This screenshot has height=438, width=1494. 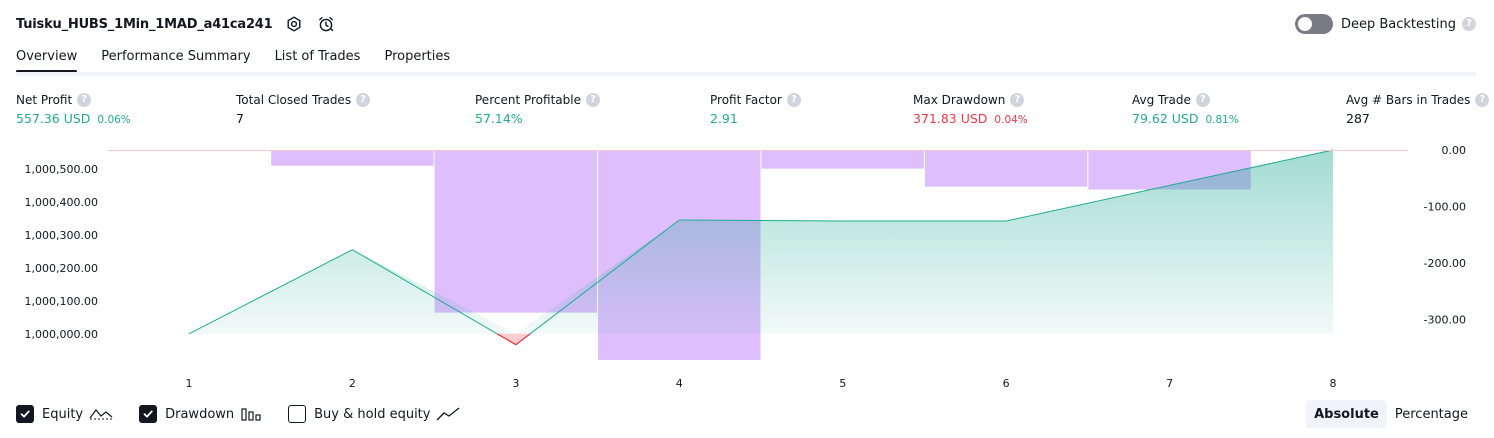 What do you see at coordinates (1346, 414) in the screenshot?
I see `mode-absolute: Absolute` at bounding box center [1346, 414].